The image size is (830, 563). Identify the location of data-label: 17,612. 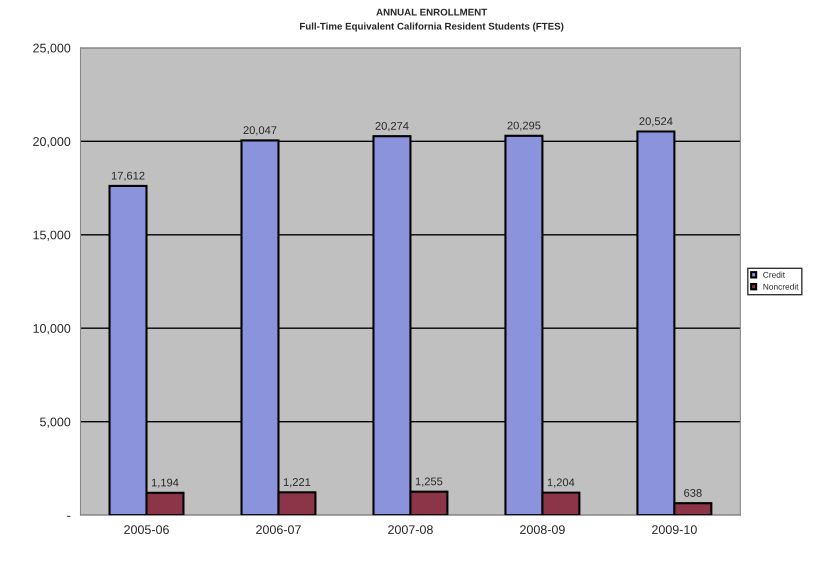
(128, 176).